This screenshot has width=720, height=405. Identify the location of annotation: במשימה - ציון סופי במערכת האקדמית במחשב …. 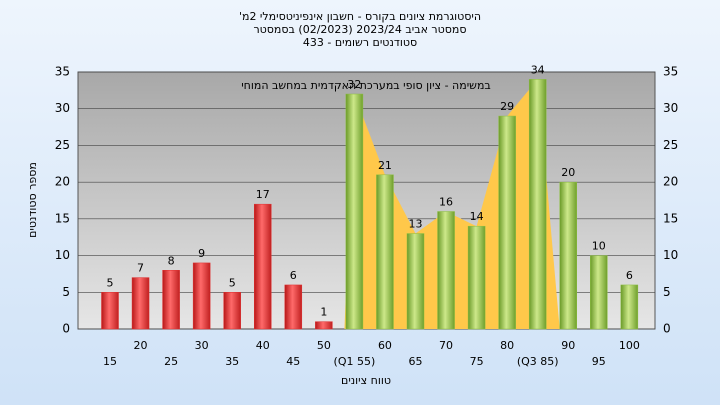
(366, 85).